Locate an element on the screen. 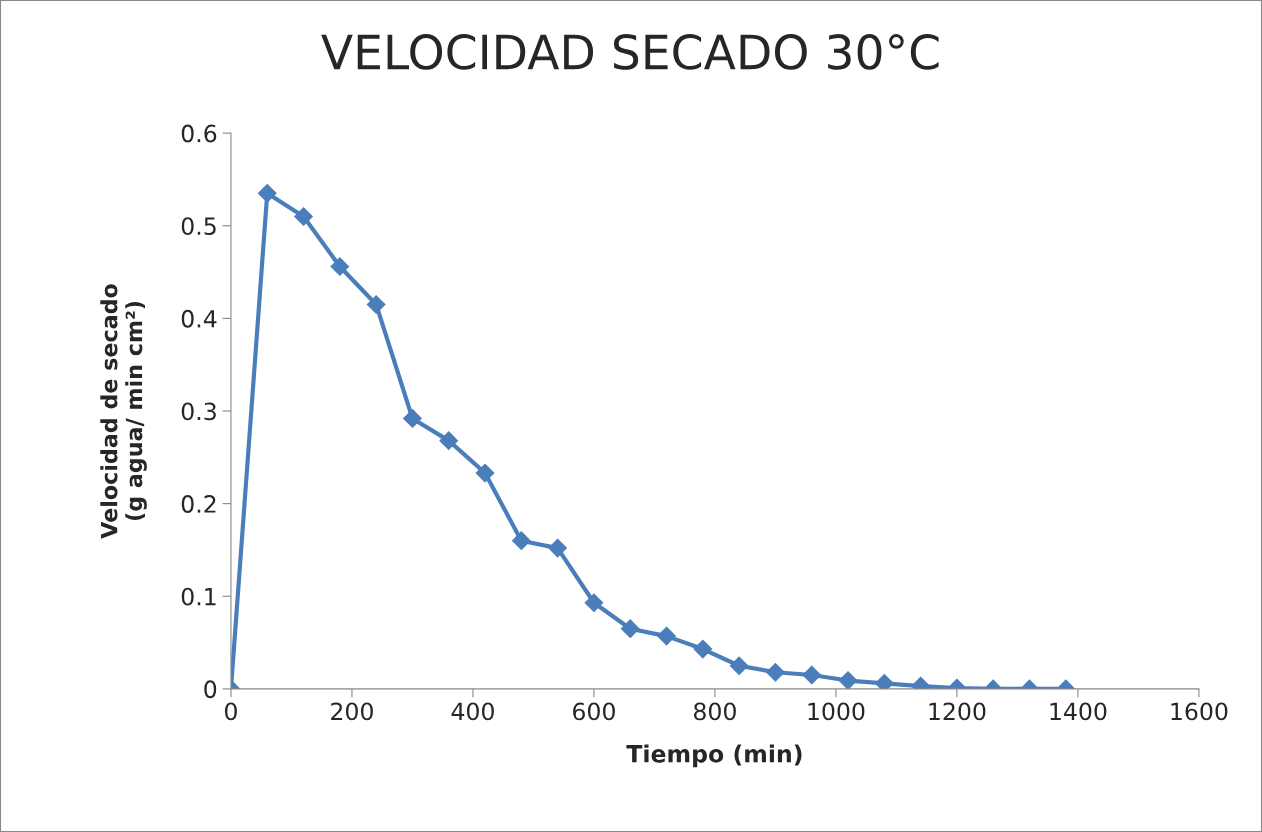 The height and width of the screenshot is (832, 1262). y-tick-label: 0.2 is located at coordinates (198, 504).